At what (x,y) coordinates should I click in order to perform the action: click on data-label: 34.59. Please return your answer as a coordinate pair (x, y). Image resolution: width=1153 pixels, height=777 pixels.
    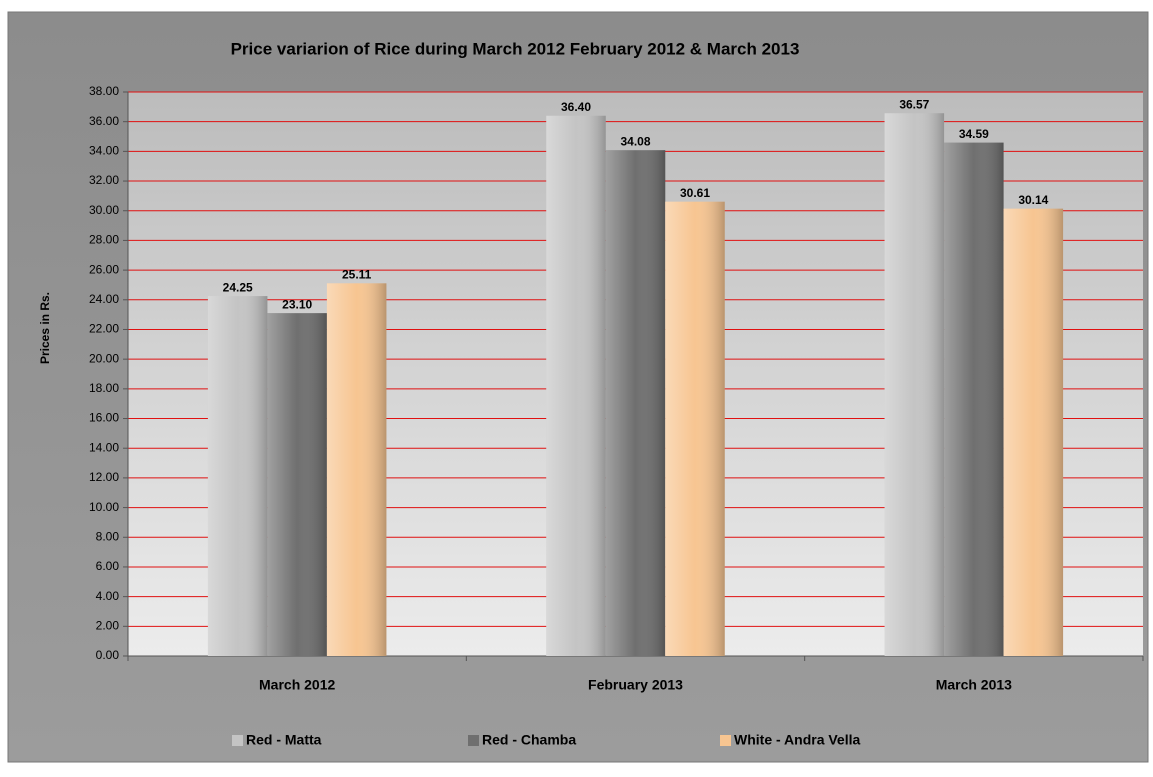
    Looking at the image, I should click on (974, 134).